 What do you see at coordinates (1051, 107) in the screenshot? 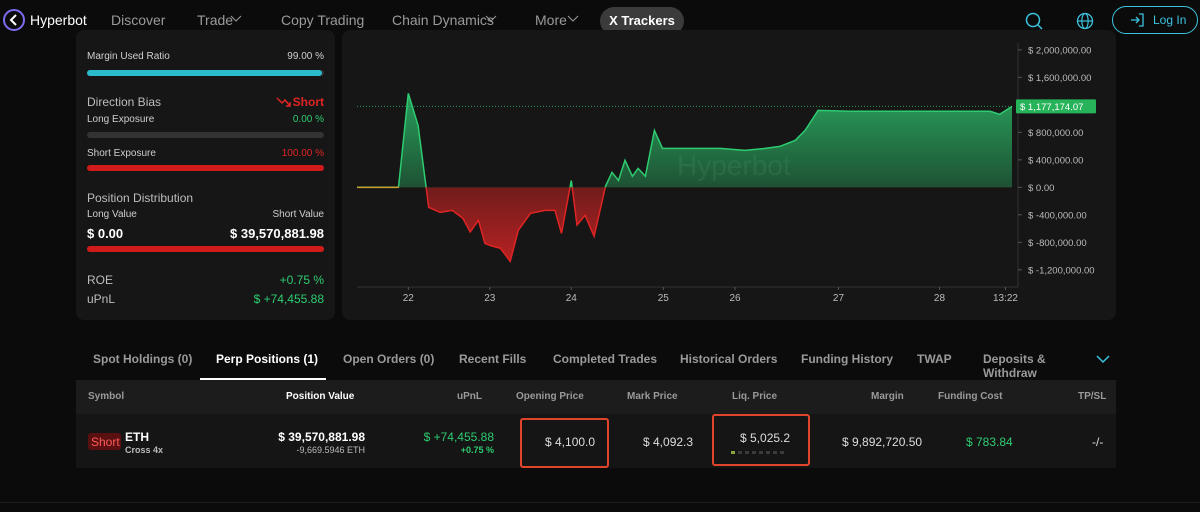
I see `last-value-label: $ 1,177,174.07` at bounding box center [1051, 107].